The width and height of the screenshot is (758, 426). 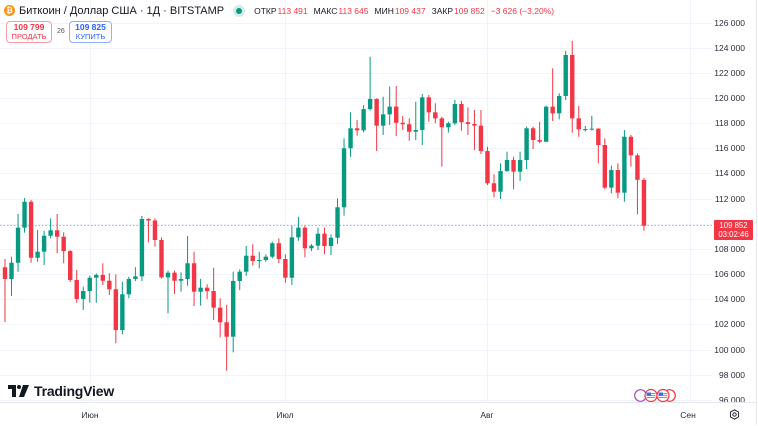 I want to click on economic-events, so click(x=656, y=395).